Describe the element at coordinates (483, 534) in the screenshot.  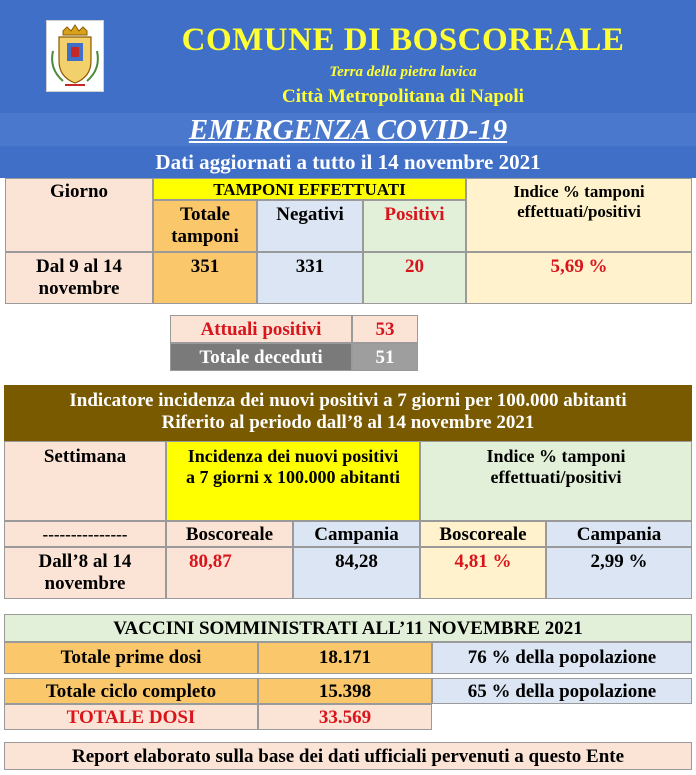
I see `boscoreale-header-2: Boscoreale` at that location.